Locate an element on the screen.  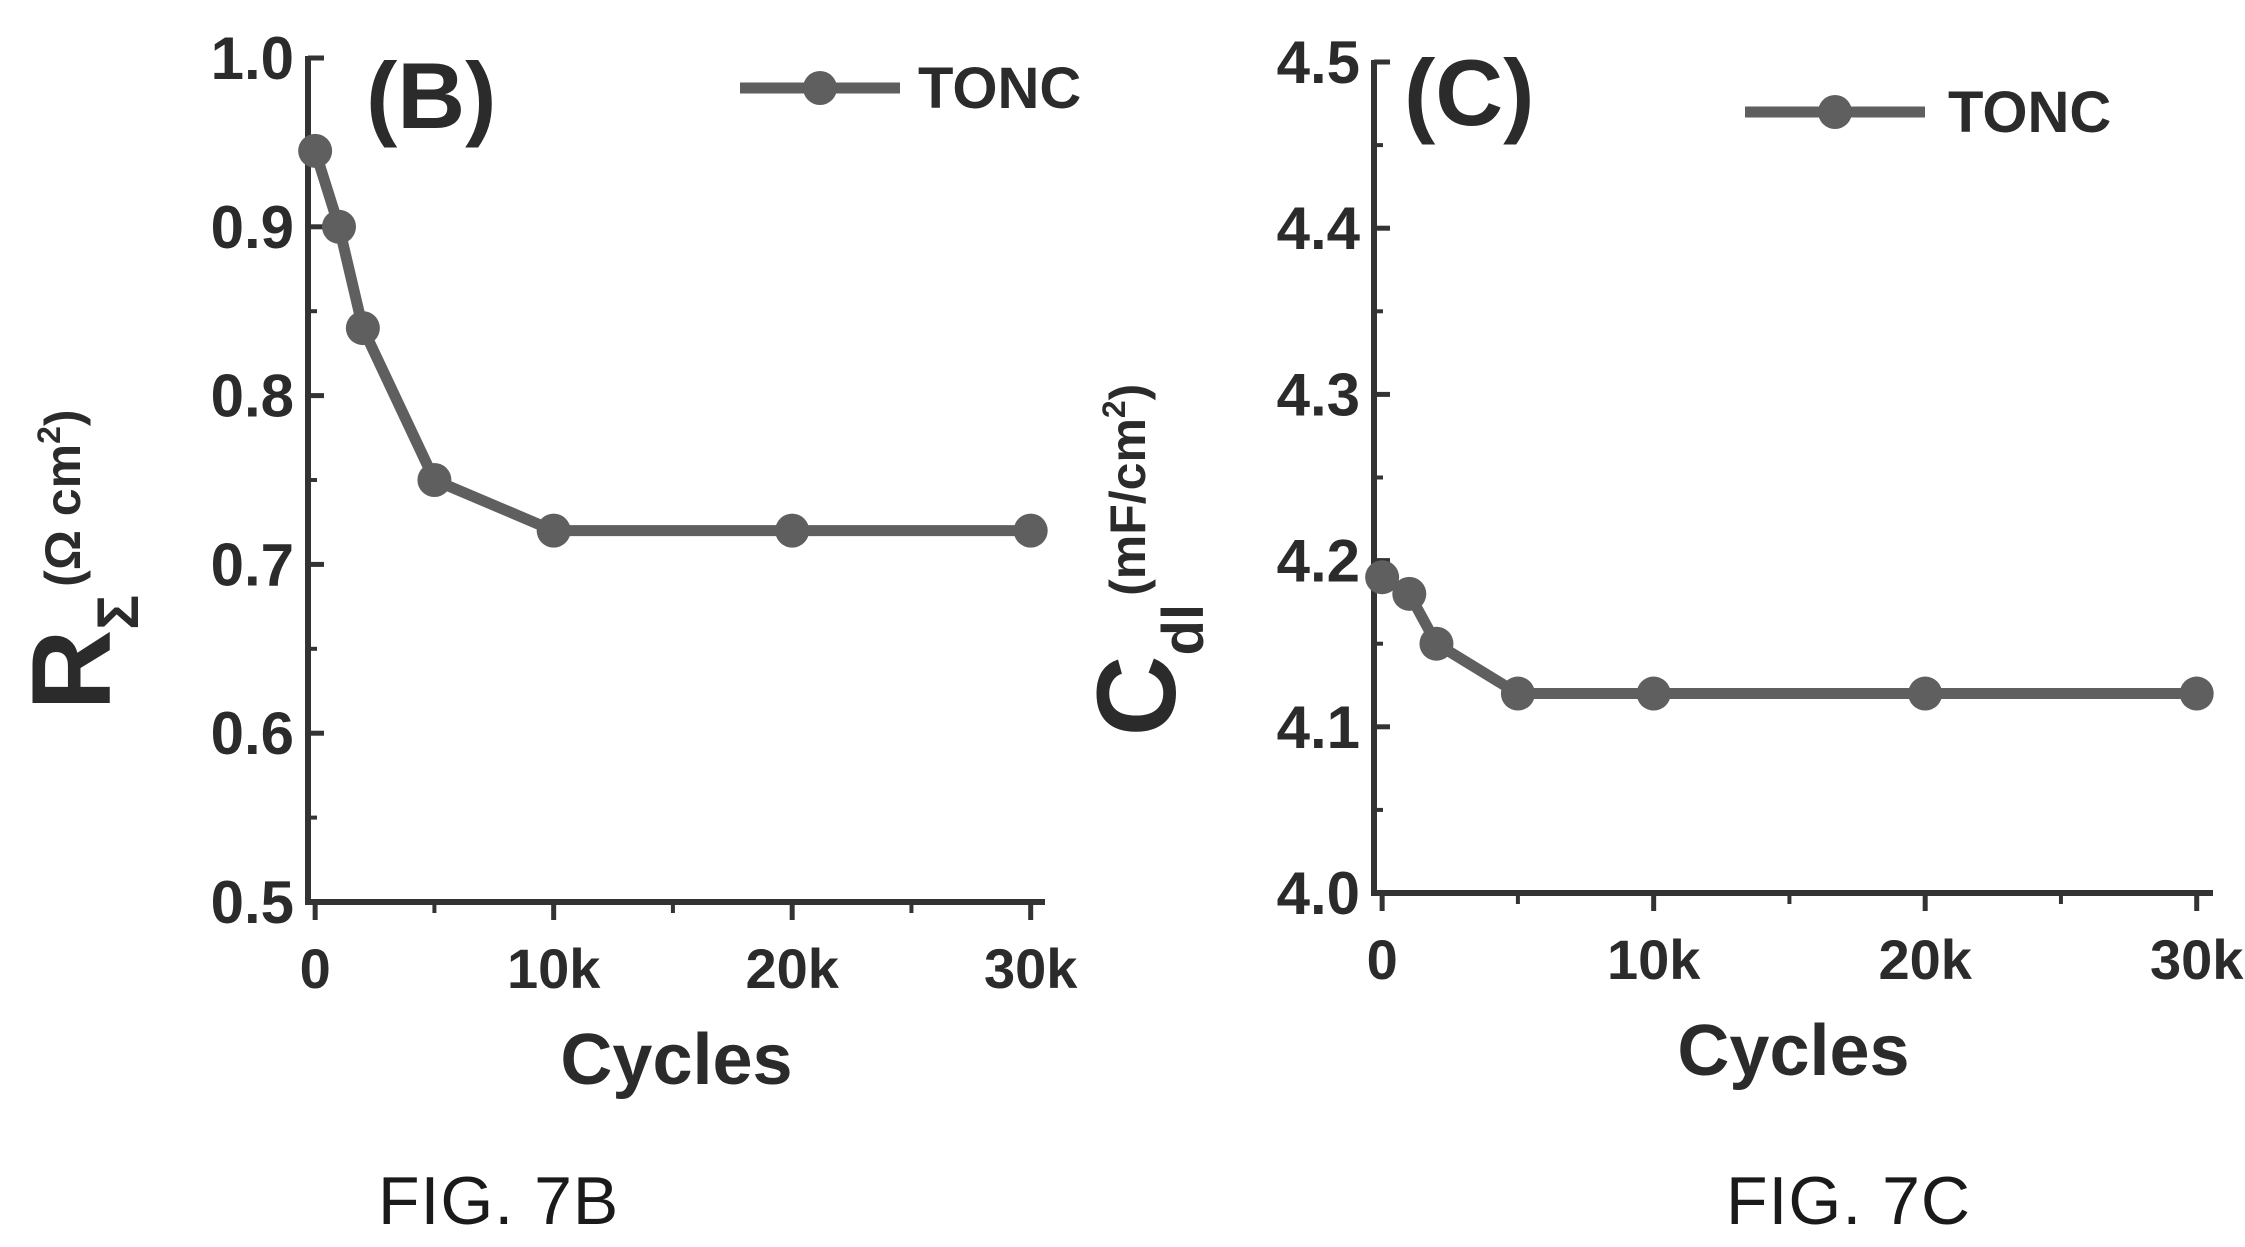
caption-fig-7b: FIG. 7B is located at coordinates (499, 1201).